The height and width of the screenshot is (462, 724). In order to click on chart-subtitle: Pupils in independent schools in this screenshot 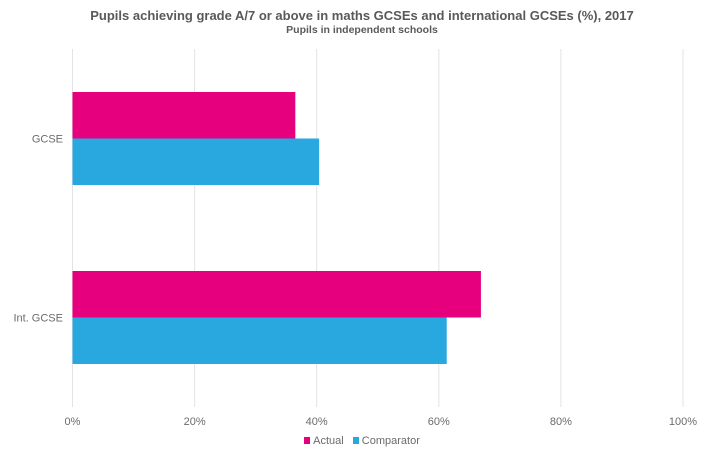, I will do `click(362, 30)`.